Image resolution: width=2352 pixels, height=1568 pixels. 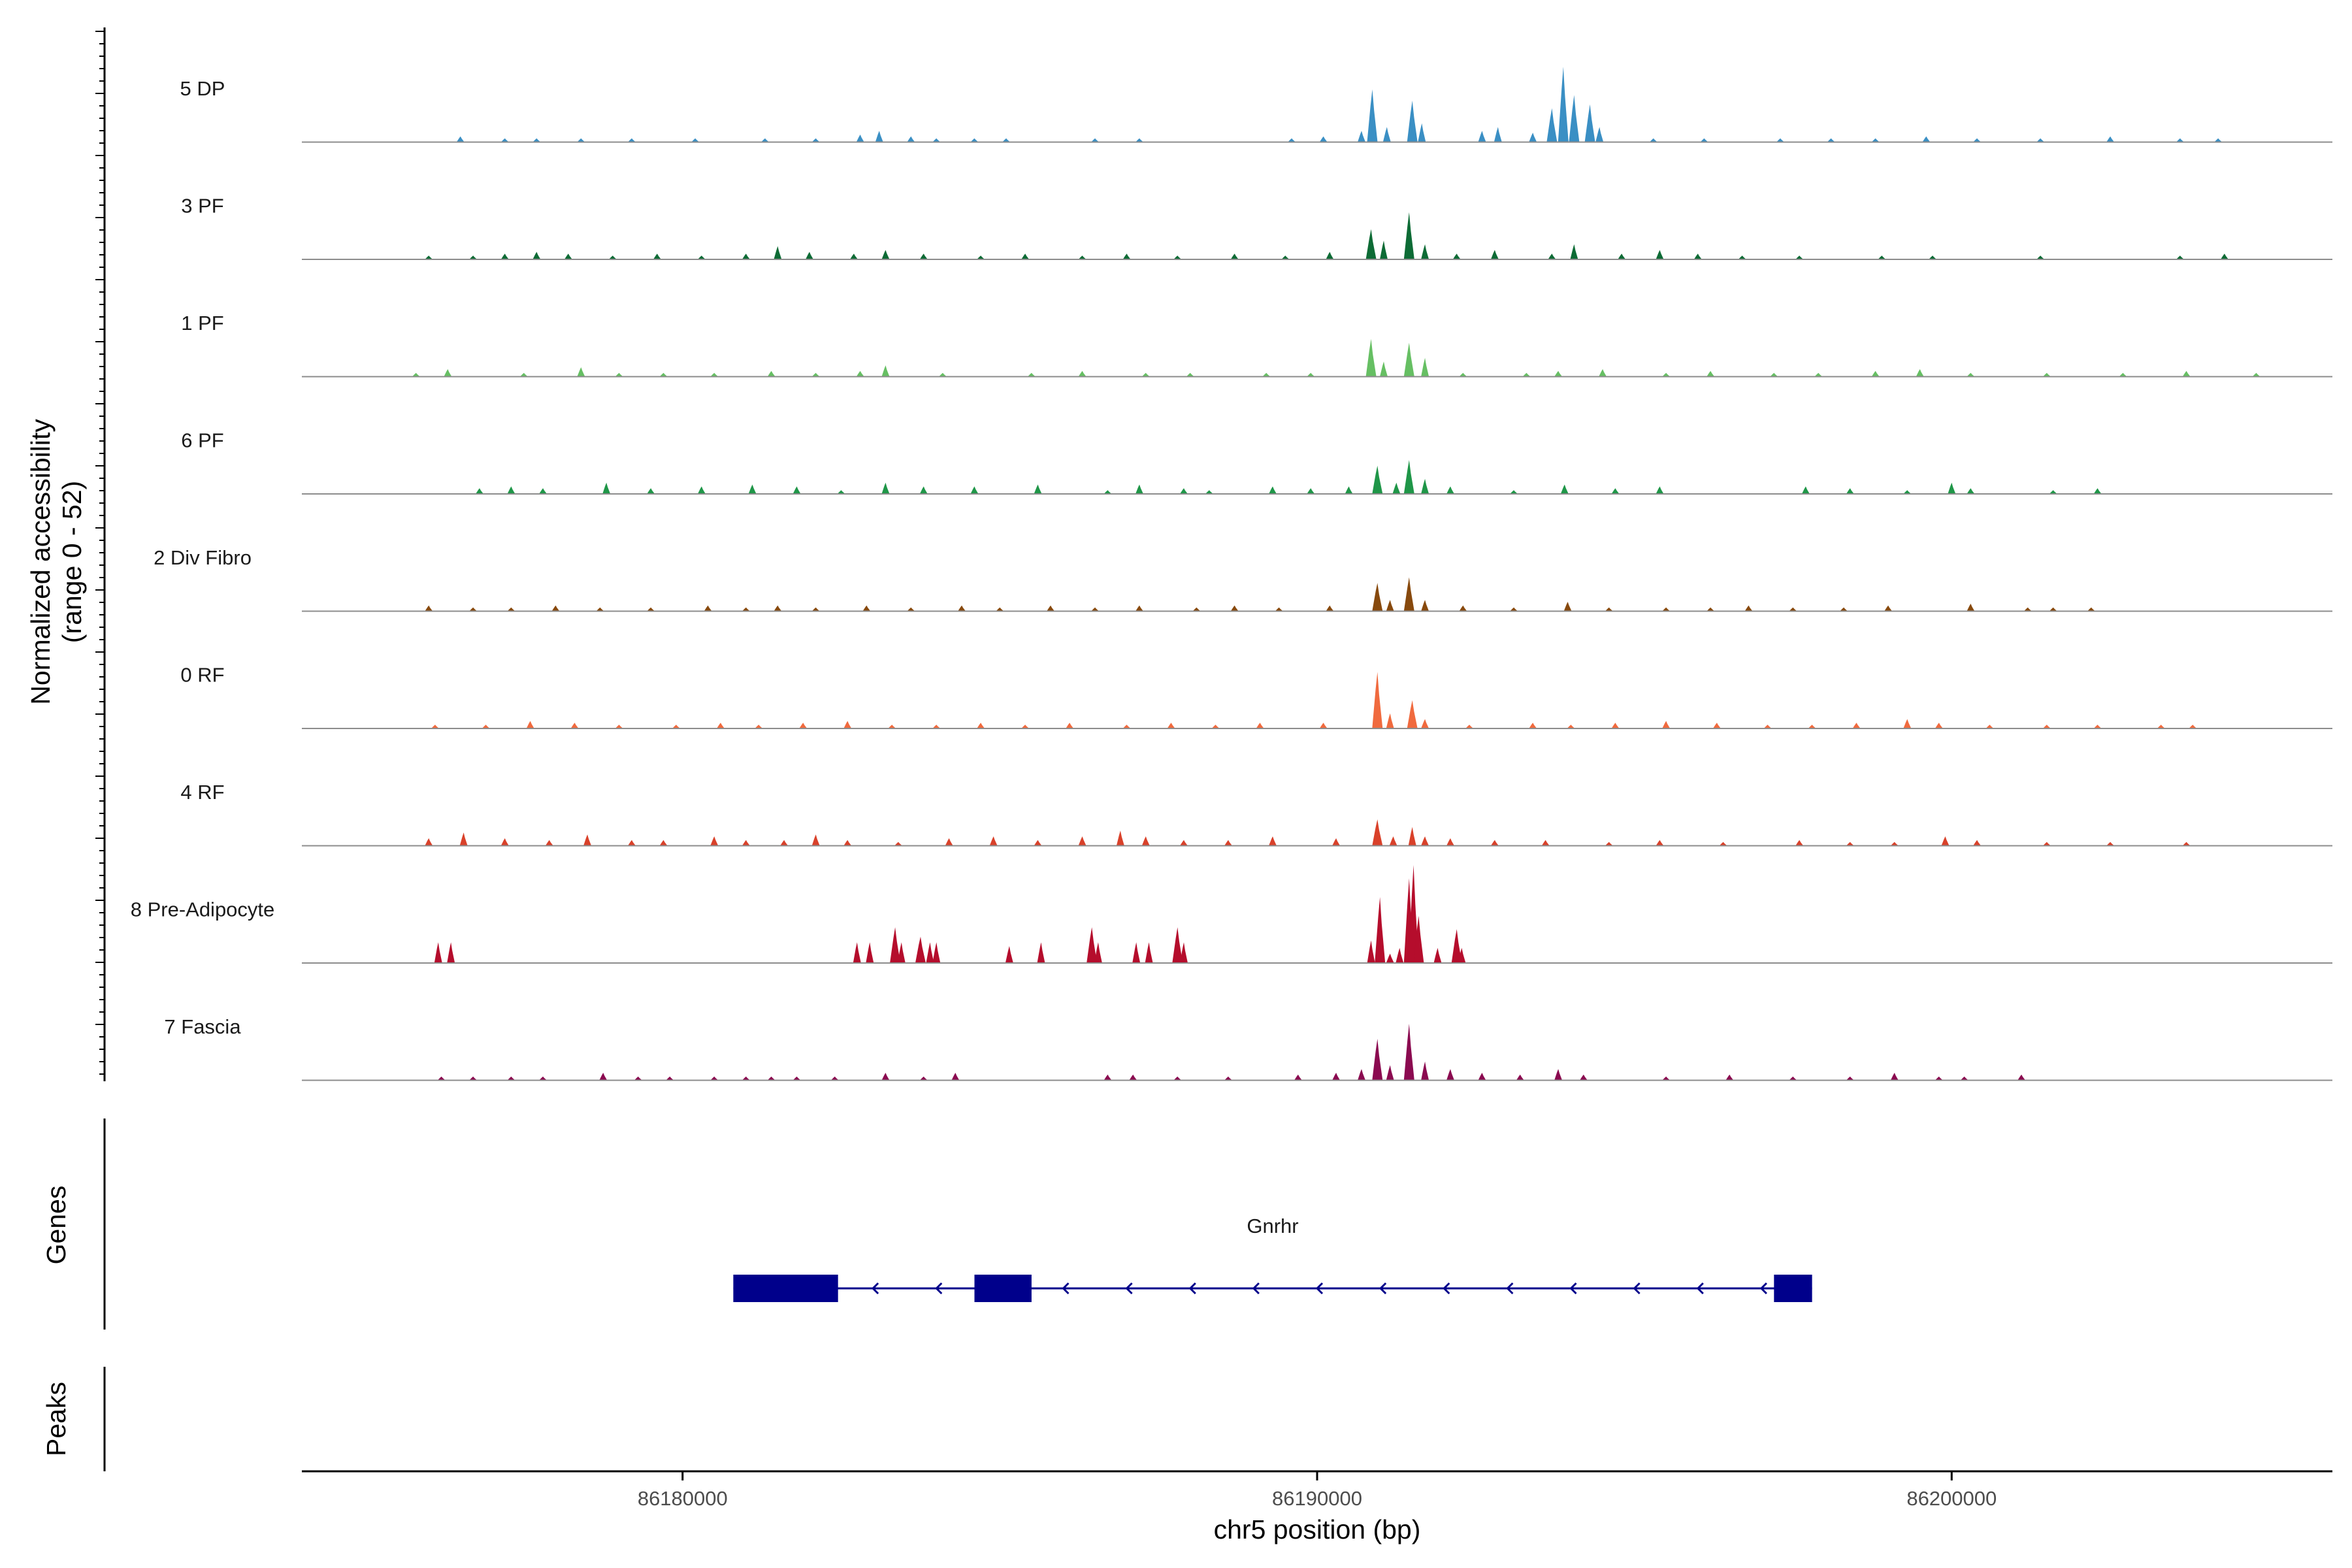 I want to click on y-axis-label: Normalized accessibility, so click(x=40, y=562).